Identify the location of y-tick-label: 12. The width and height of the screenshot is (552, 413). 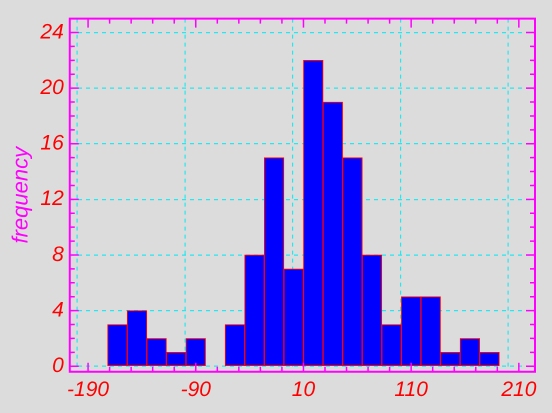
(52, 198).